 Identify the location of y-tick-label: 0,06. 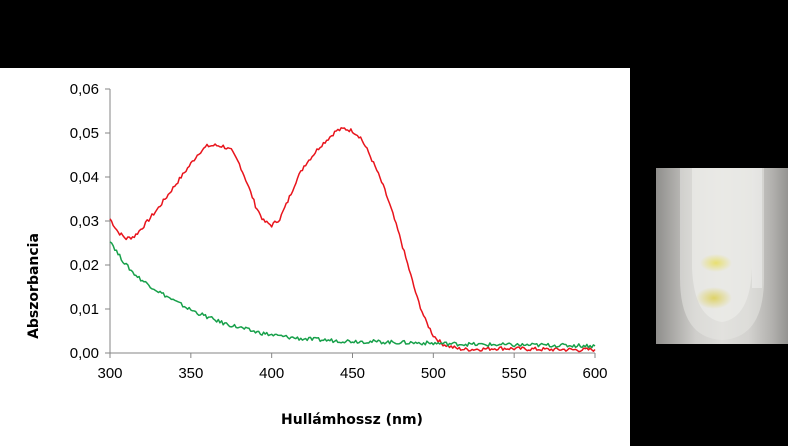
(84, 89).